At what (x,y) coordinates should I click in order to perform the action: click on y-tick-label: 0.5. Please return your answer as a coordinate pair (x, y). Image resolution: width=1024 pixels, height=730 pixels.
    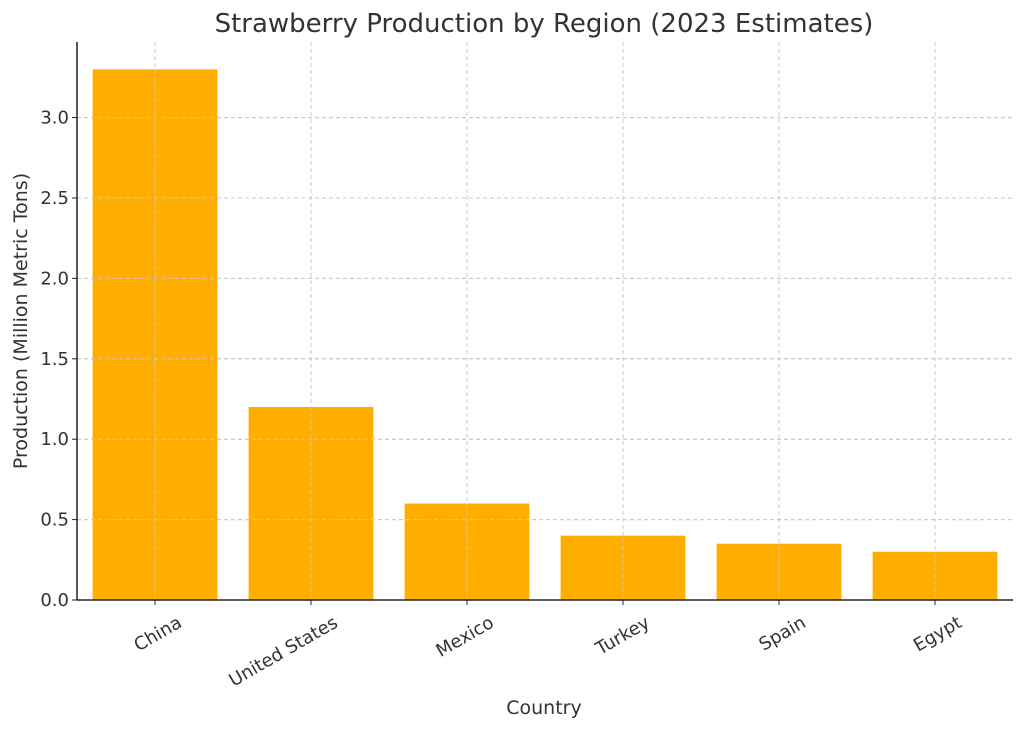
    Looking at the image, I should click on (54, 520).